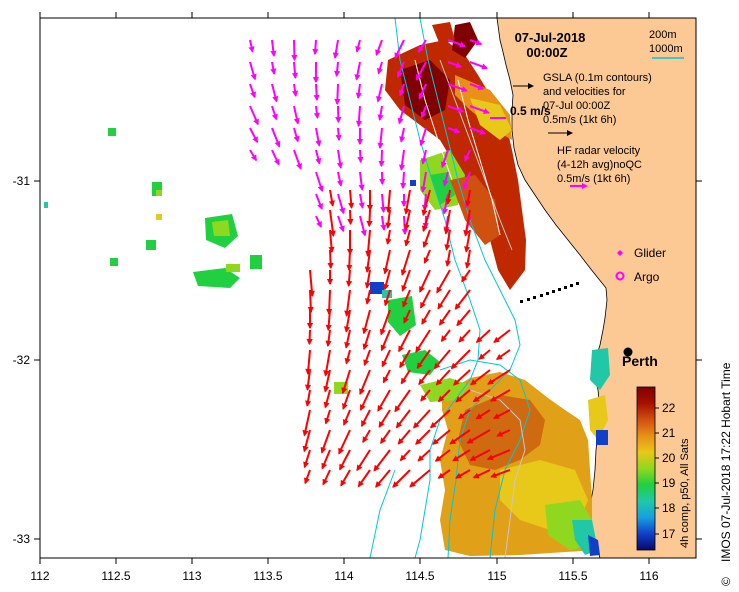  Describe the element at coordinates (726, 462) in the screenshot. I see `credit-text: IMOS 07-Jul-2018 17:22 Hobart Time` at that location.